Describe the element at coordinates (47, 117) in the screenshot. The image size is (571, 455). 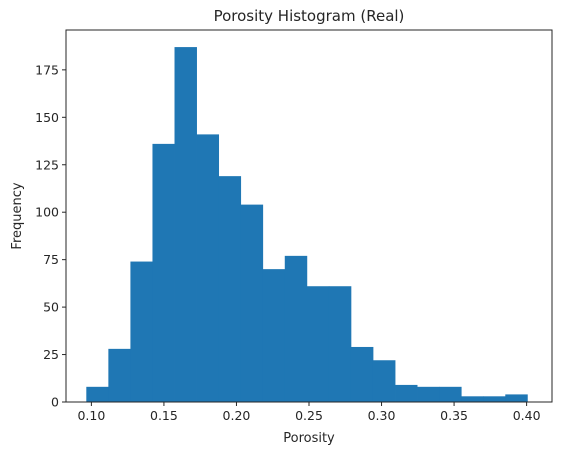
I see `y-tick-label: 150` at that location.